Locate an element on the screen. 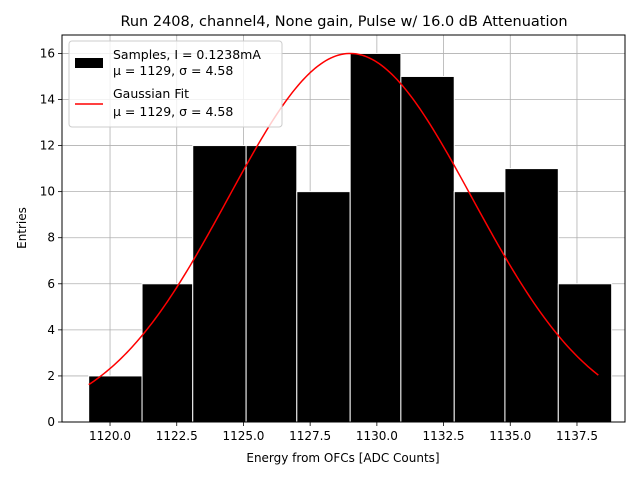 The height and width of the screenshot is (480, 640). x-tick-label: 1130.0 is located at coordinates (377, 436).